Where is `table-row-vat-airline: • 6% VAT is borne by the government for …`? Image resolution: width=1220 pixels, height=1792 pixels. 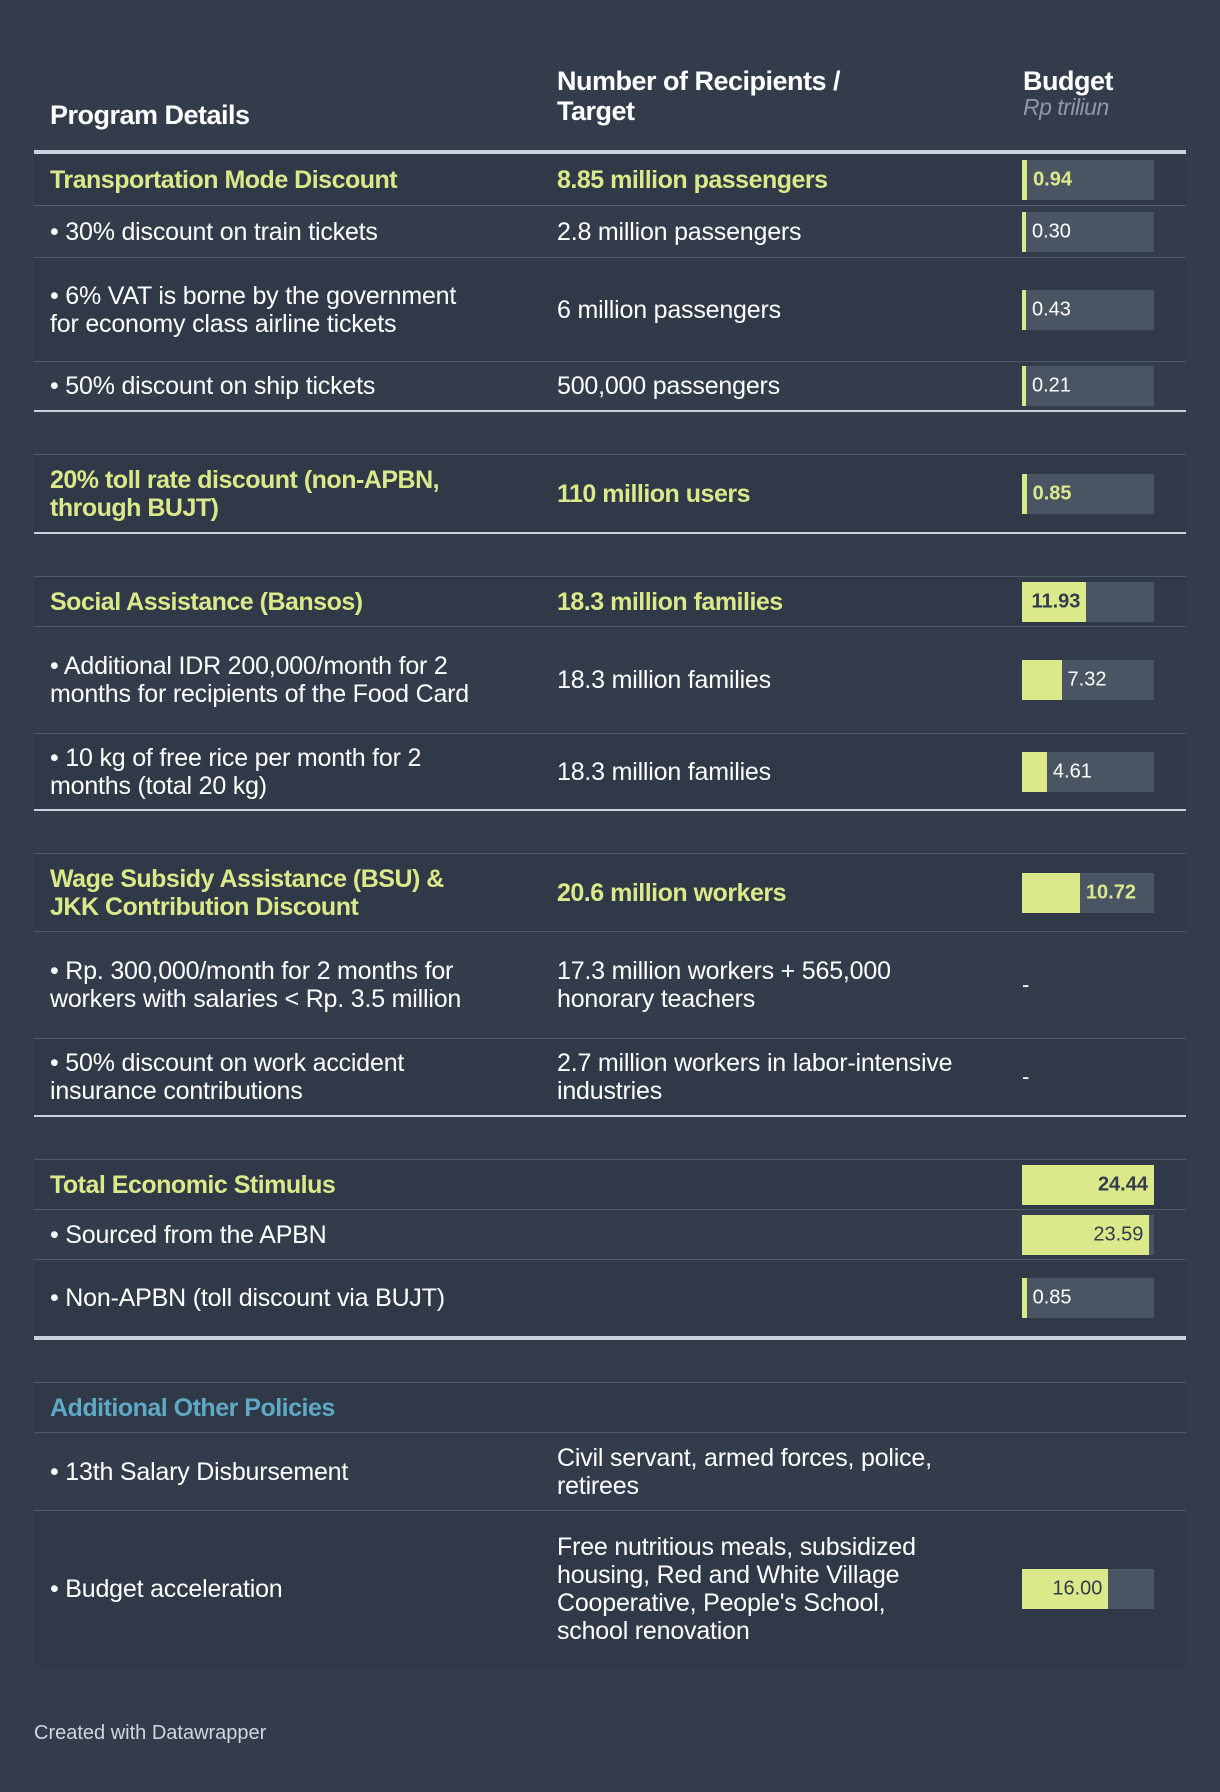 table-row-vat-airline: • 6% VAT is borne by the government for … is located at coordinates (610, 310).